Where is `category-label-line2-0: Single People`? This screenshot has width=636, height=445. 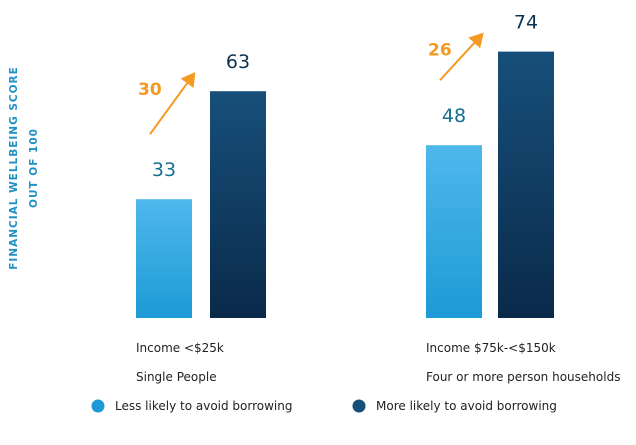 category-label-line2-0: Single People is located at coordinates (176, 377).